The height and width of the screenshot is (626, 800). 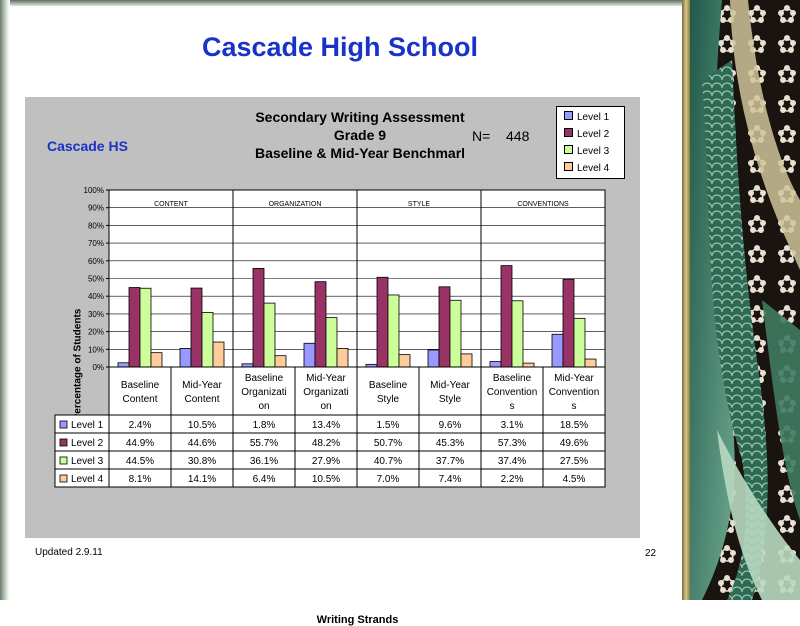 What do you see at coordinates (568, 132) in the screenshot?
I see `legend-swatch` at bounding box center [568, 132].